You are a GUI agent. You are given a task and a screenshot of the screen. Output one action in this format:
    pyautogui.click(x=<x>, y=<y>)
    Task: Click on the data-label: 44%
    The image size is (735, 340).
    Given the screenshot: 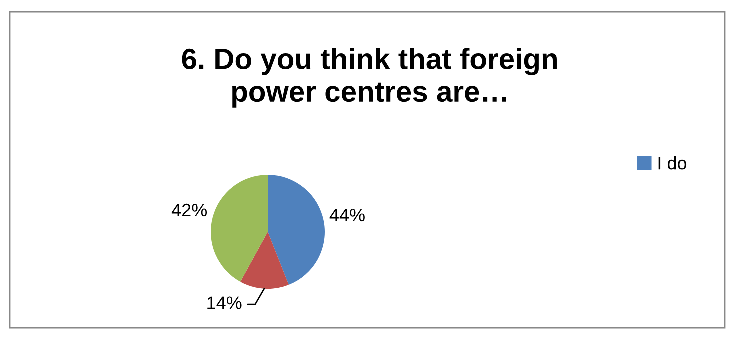 What is the action you would take?
    pyautogui.click(x=347, y=215)
    